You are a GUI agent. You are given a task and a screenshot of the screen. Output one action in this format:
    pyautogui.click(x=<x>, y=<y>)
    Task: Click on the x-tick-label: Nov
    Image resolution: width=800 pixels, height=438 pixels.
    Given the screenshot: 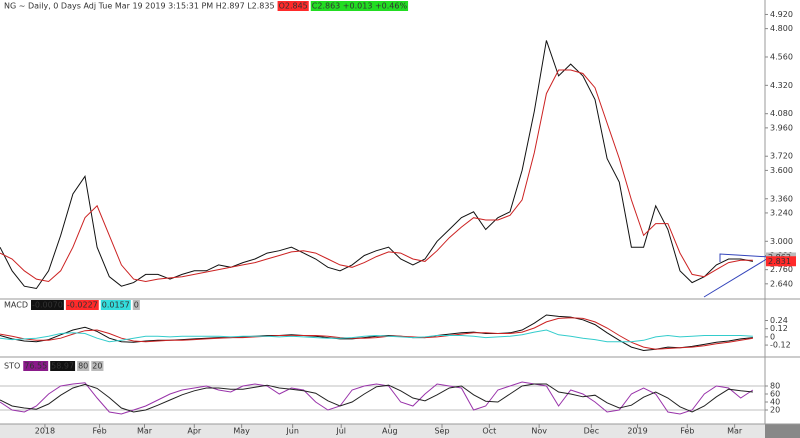 What is the action you would take?
    pyautogui.click(x=539, y=431)
    